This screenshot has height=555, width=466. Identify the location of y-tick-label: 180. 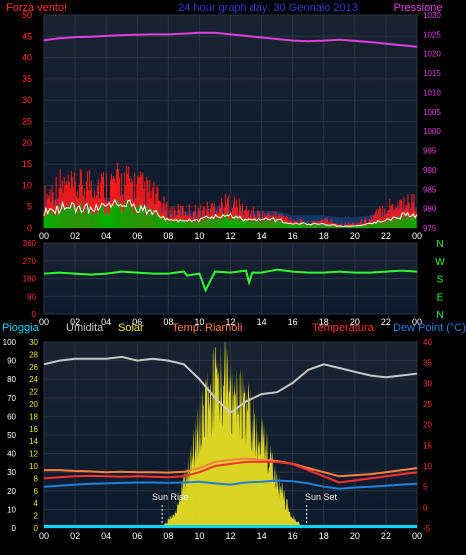
(30, 279).